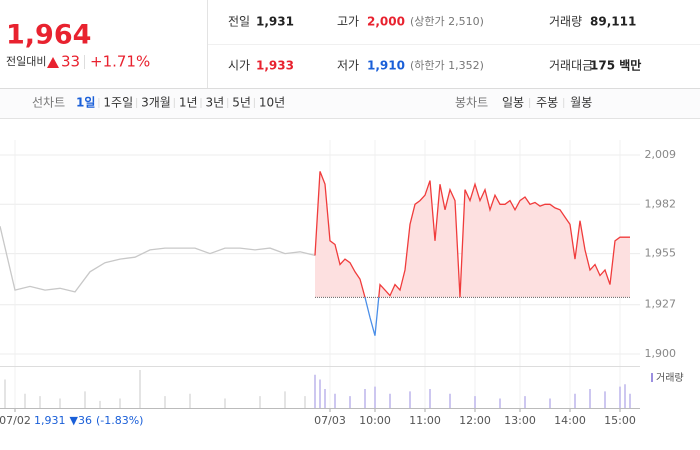 The width and height of the screenshot is (700, 450). What do you see at coordinates (412, 316) in the screenshot?
I see `price-line-down` at bounding box center [412, 316].